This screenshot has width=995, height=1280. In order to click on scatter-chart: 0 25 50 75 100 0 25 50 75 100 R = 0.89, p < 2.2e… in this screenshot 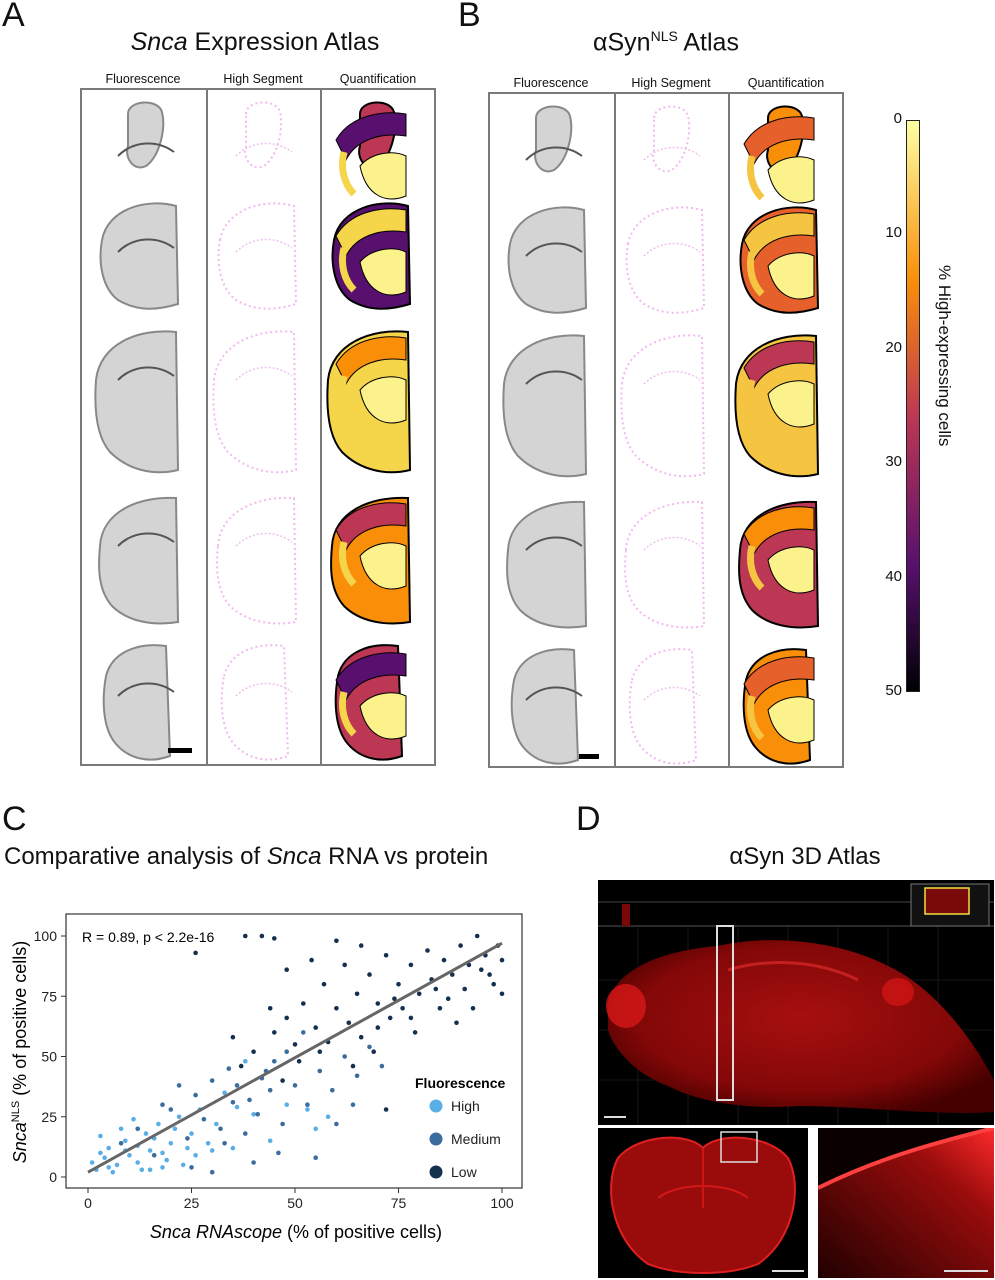, I will do `click(266, 1077)`.